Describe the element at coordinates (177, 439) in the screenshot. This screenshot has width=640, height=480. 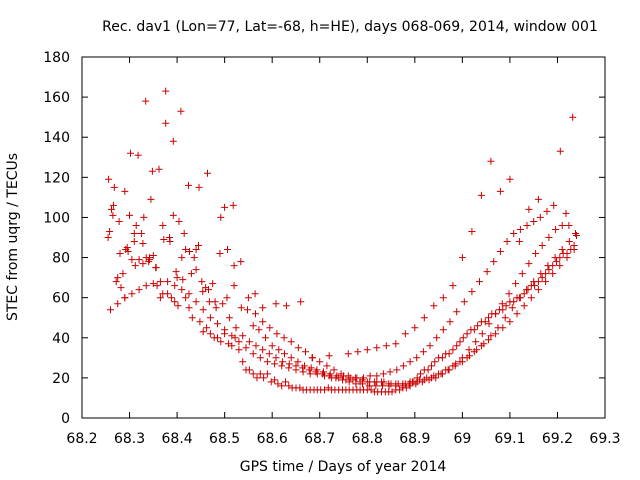
I see `x-tick-label: 68.4` at that location.